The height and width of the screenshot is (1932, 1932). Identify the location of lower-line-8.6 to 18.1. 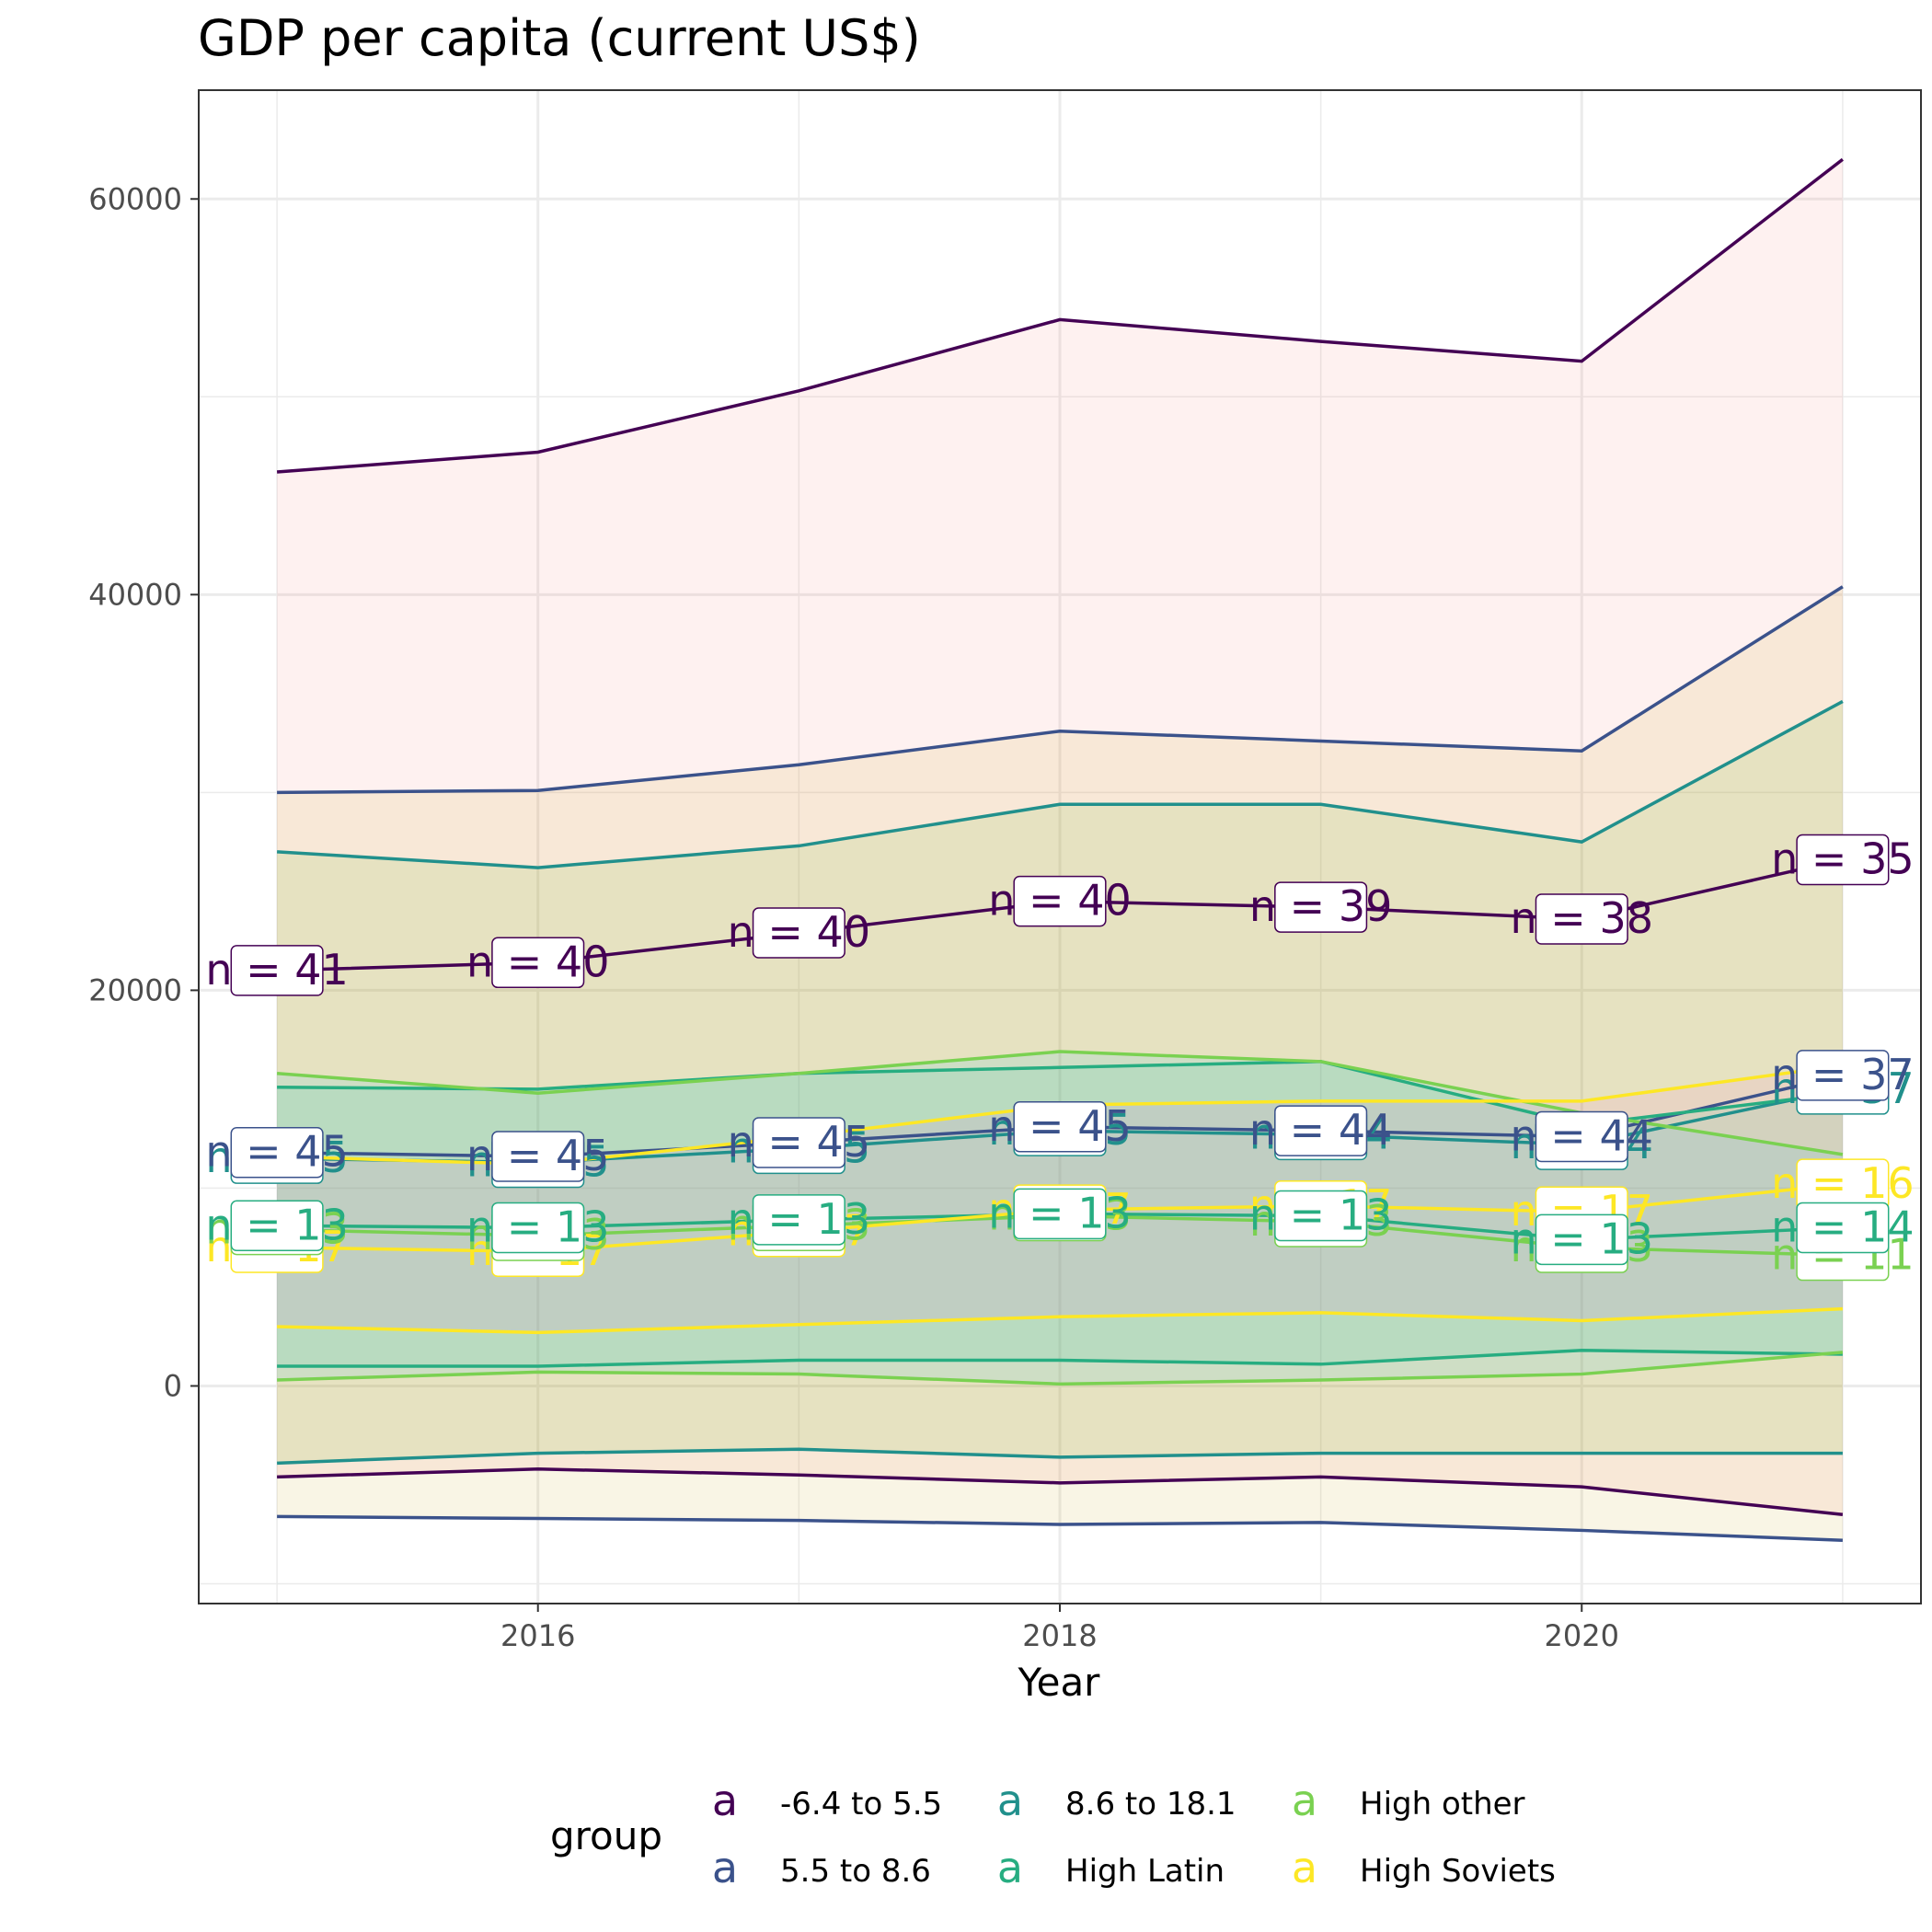
(1060, 1456).